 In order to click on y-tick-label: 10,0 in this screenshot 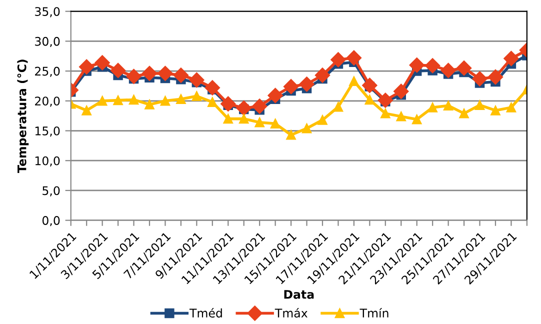, I will do `click(47, 161)`.